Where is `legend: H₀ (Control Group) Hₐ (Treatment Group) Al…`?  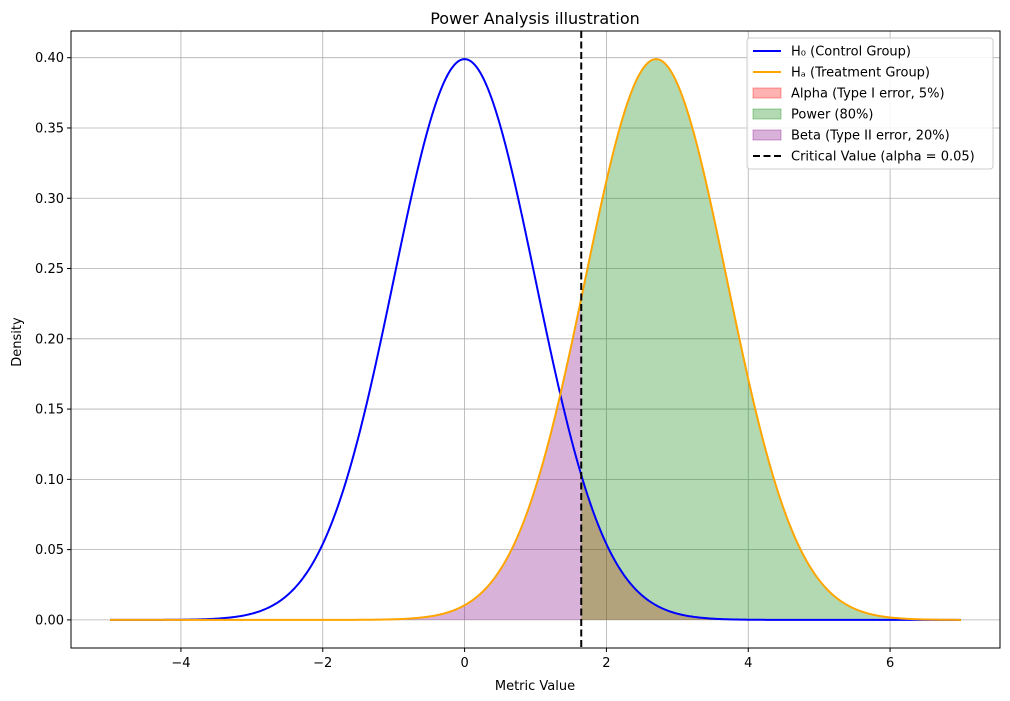
legend: H₀ (Control Group) Hₐ (Treatment Group) Al… is located at coordinates (870, 103).